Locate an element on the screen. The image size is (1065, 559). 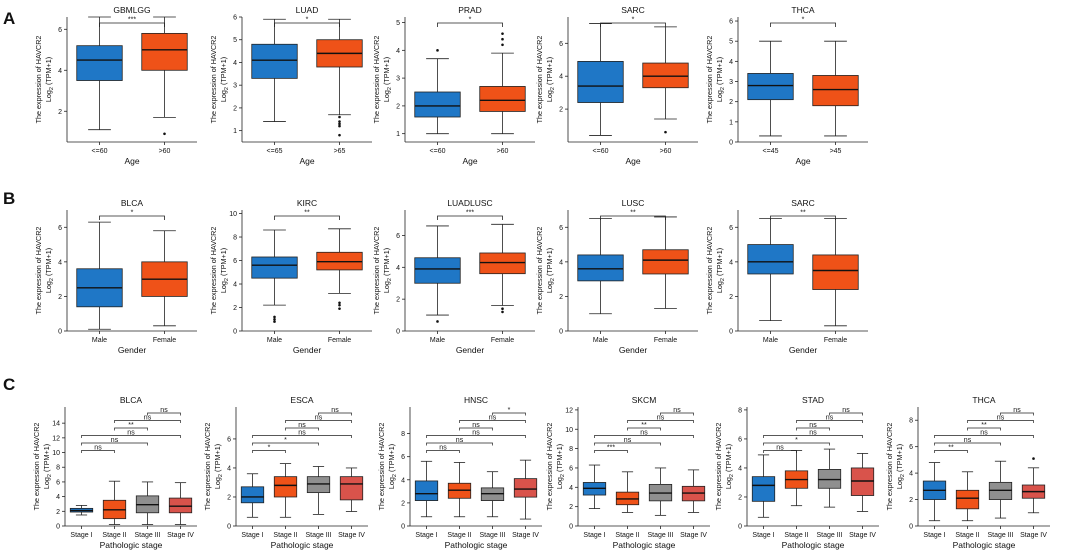
y-tick-label: 4 is located at coordinates (398, 51).